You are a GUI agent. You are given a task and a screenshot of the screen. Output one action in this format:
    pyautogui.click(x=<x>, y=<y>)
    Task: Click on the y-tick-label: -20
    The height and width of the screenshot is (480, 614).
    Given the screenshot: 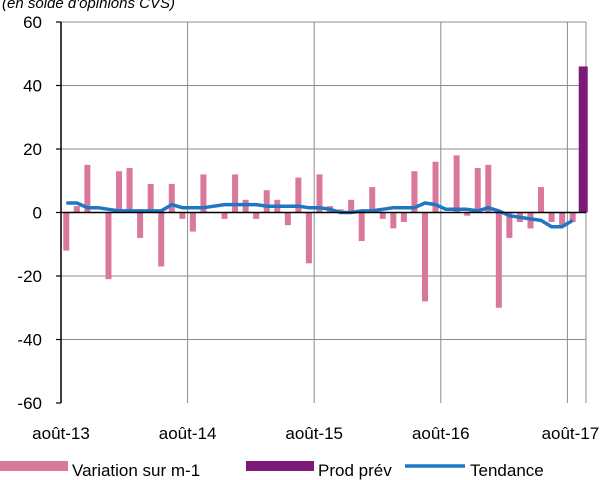 What is the action you would take?
    pyautogui.click(x=29, y=276)
    